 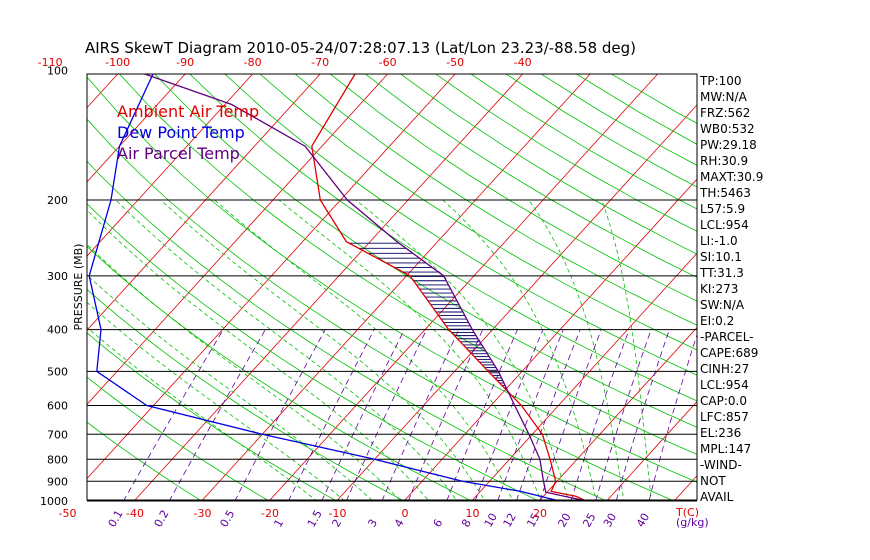 What do you see at coordinates (731, 177) in the screenshot?
I see `index-label: MAXT:30.9` at bounding box center [731, 177].